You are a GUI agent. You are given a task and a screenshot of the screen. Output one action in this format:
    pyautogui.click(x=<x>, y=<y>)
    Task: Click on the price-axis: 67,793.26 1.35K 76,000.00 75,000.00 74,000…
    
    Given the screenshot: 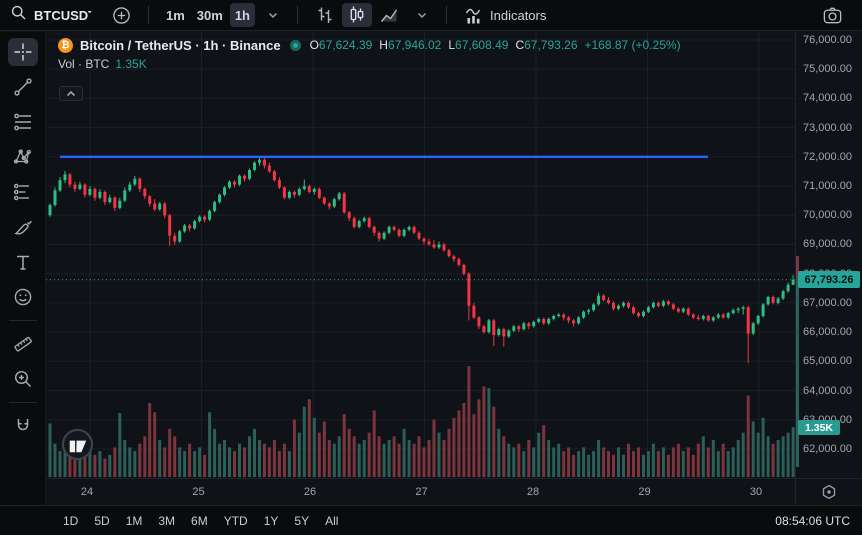 What is the action you would take?
    pyautogui.click(x=828, y=255)
    